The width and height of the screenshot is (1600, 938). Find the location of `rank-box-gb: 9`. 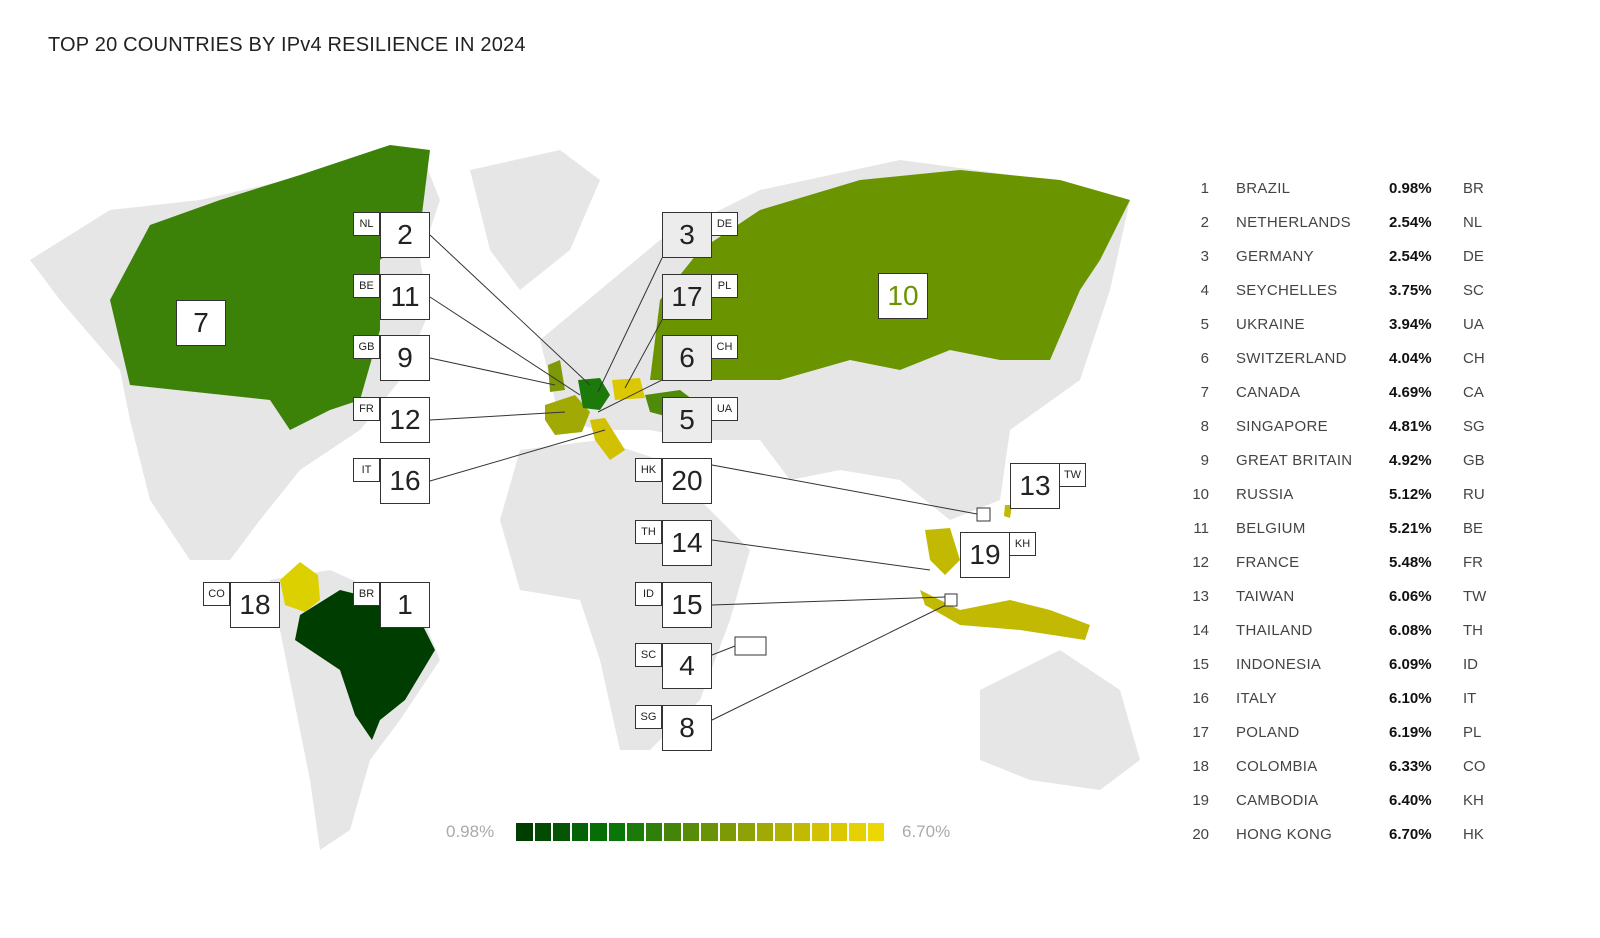

rank-box-gb: 9 is located at coordinates (405, 358).